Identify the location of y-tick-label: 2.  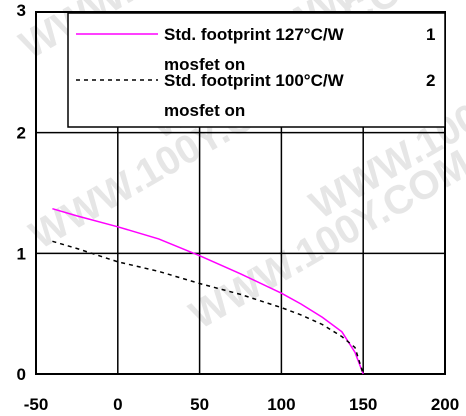
(21, 133).